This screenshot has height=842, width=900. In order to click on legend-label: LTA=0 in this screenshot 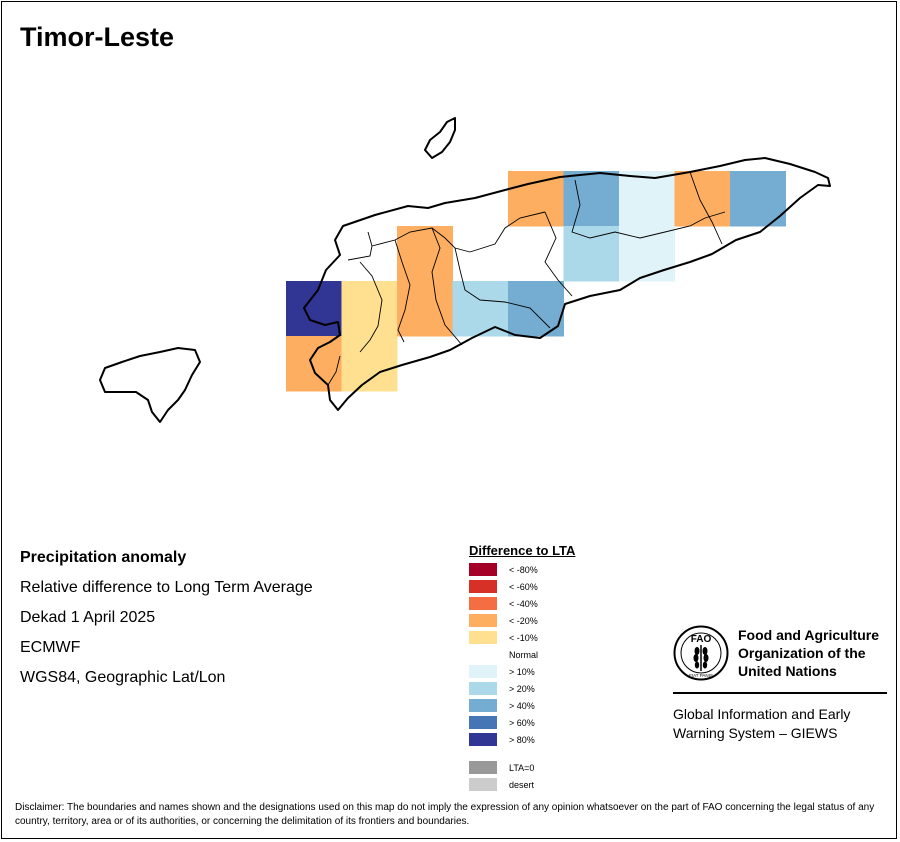, I will do `click(522, 767)`.